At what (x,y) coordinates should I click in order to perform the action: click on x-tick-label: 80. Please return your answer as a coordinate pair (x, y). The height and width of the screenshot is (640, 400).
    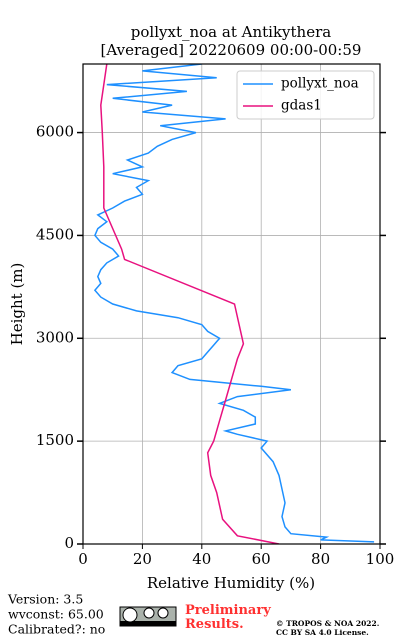
    Looking at the image, I should click on (320, 559).